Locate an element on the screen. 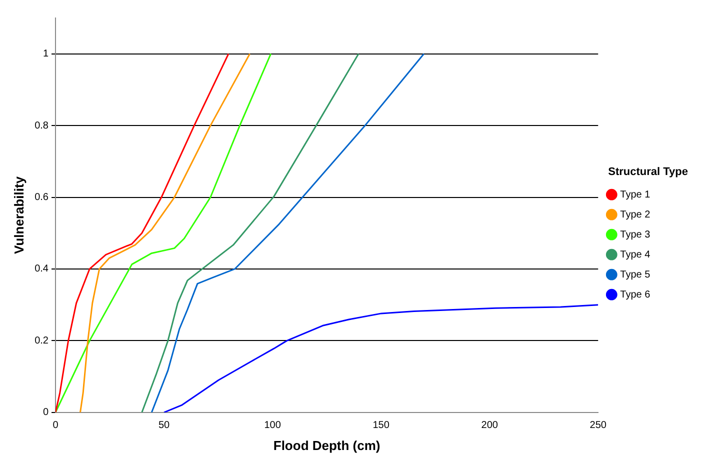 The width and height of the screenshot is (716, 466). y-tick-label: 0.4 is located at coordinates (41, 269).